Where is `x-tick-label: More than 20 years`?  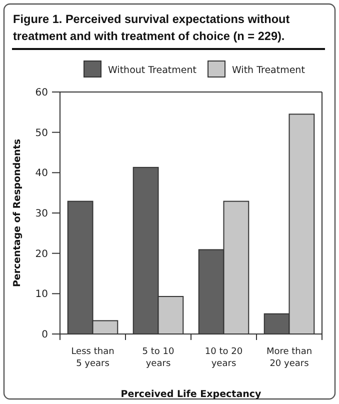
x-tick-label: More than 20 years is located at coordinates (289, 358).